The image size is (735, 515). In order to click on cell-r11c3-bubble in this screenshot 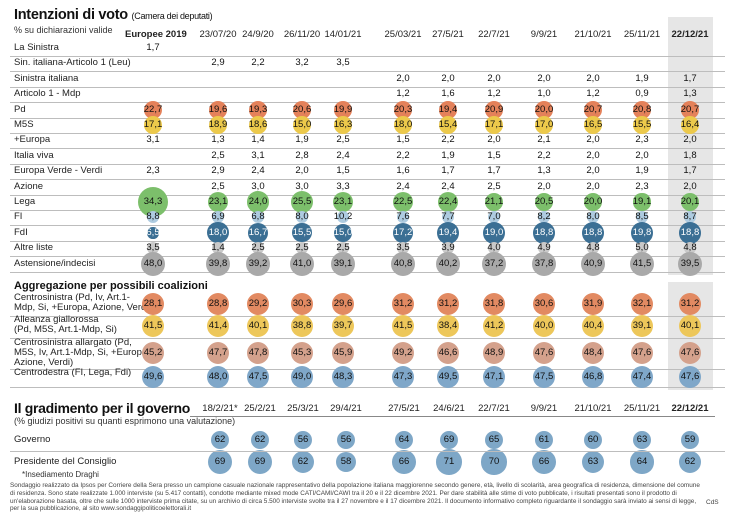, I will do `click(302, 217)`.